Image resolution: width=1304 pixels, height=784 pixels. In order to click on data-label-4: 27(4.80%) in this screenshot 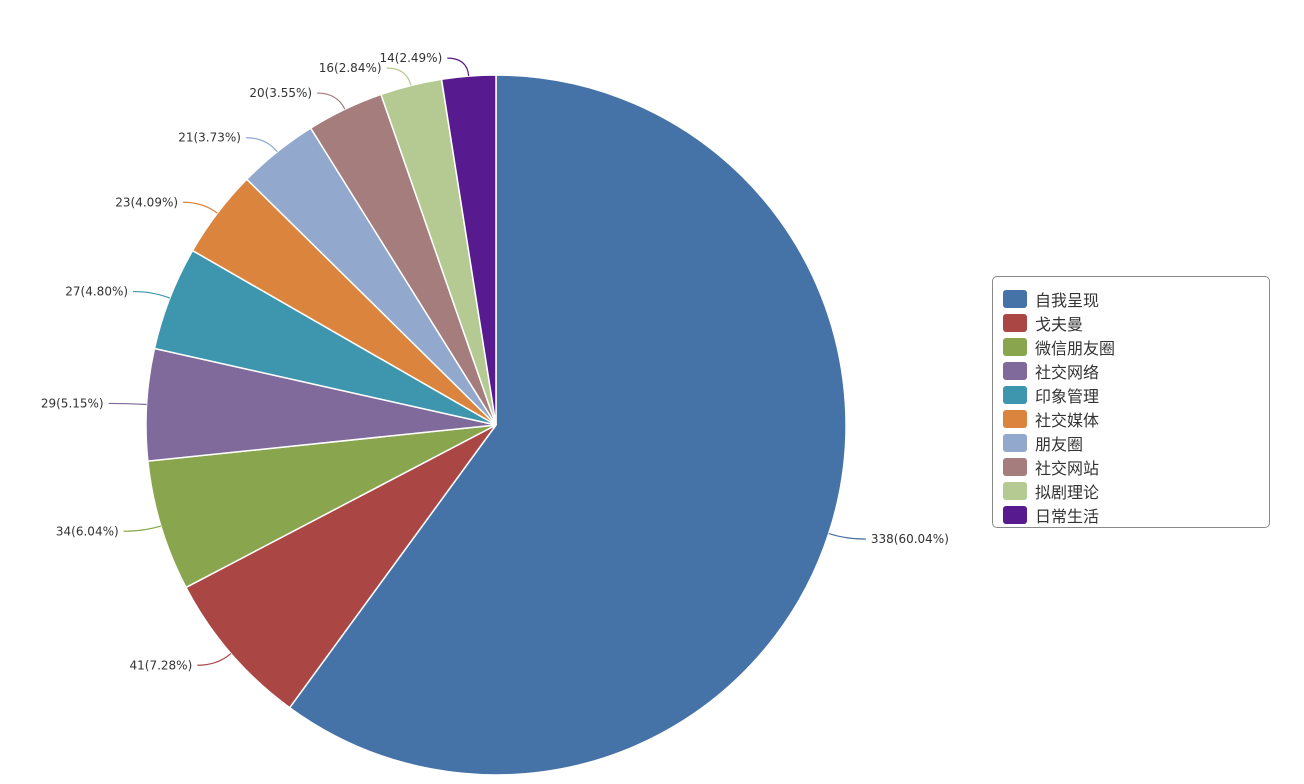, I will do `click(96, 292)`.